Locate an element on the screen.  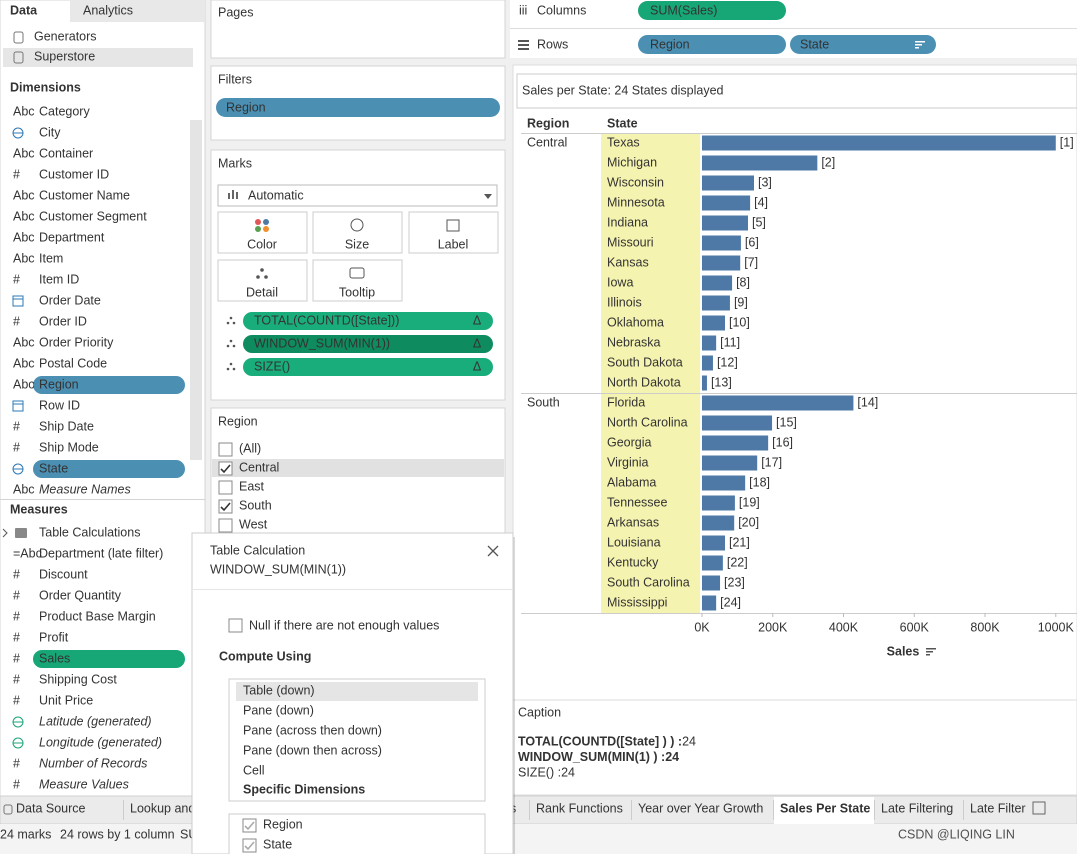
tab: Analytics is located at coordinates (108, 10).